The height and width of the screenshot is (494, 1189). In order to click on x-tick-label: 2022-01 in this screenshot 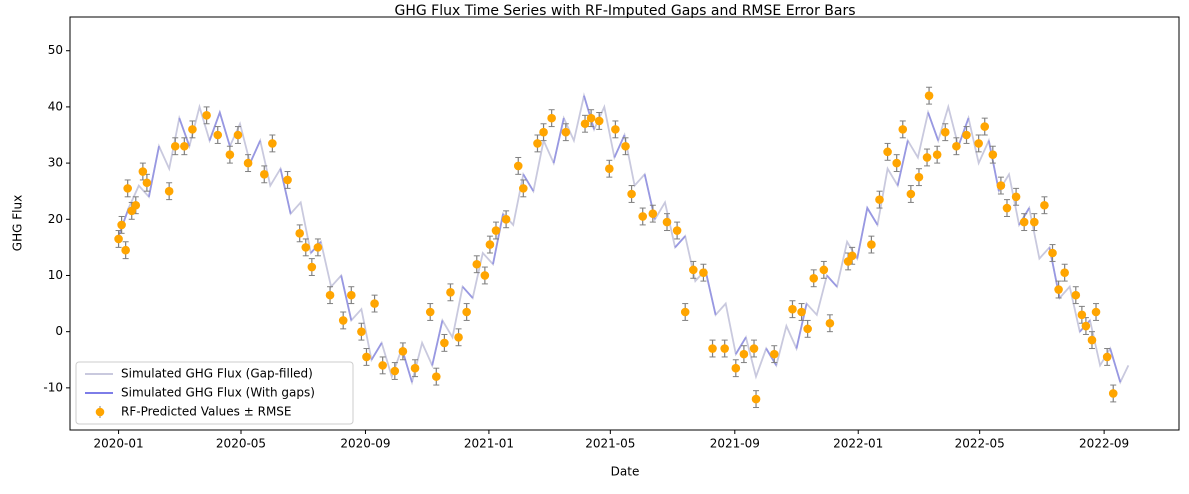, I will do `click(858, 444)`.